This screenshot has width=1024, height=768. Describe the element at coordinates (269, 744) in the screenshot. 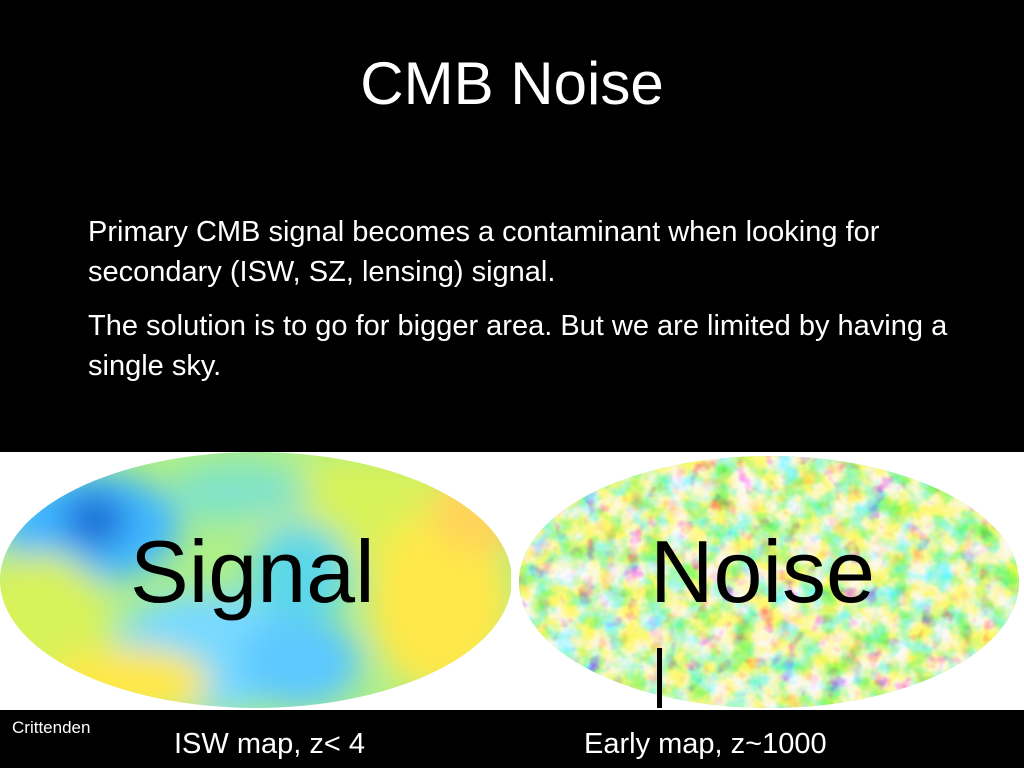

I see `isw-map-caption: ISW map, z< 4` at that location.